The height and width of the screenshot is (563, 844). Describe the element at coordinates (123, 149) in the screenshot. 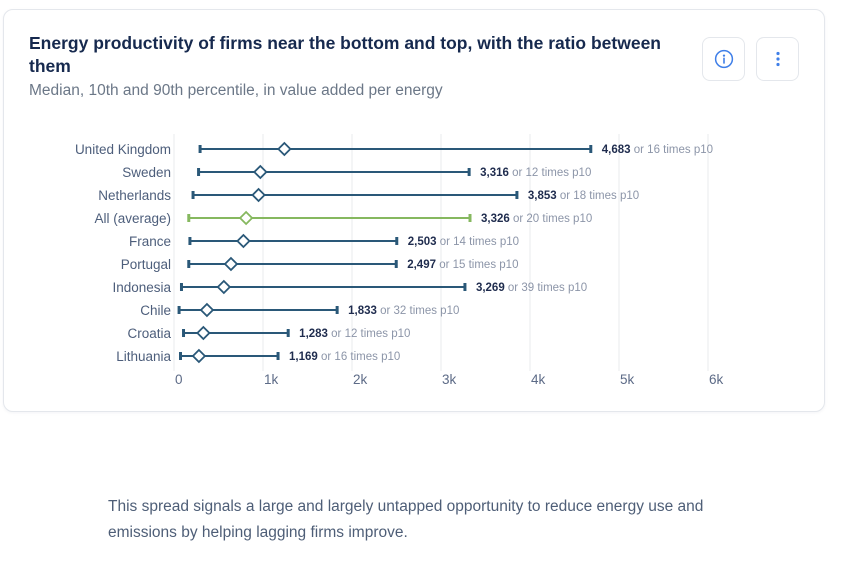

I see `row-country-label: United Kingdom` at that location.